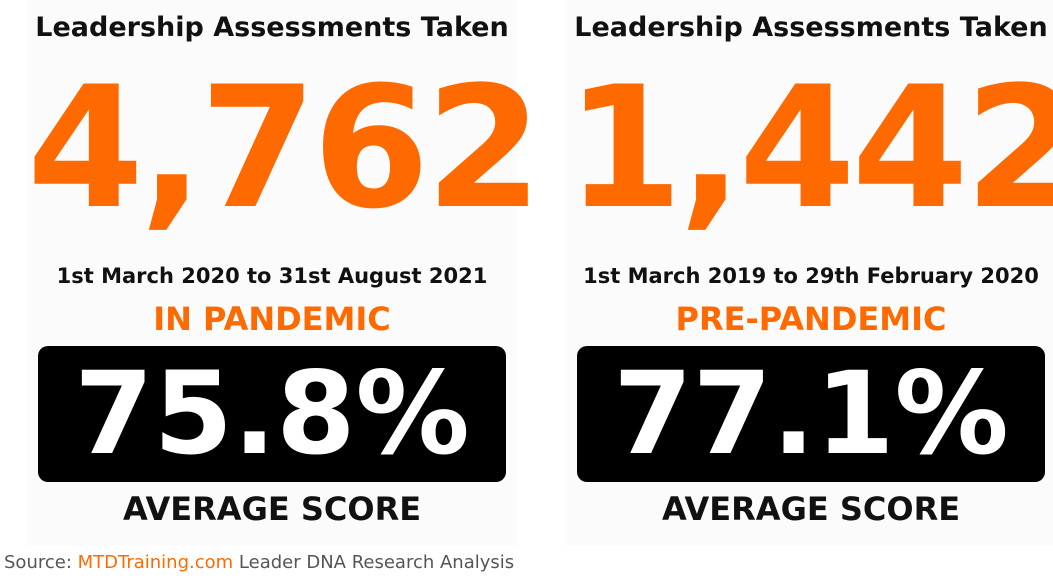  Describe the element at coordinates (811, 276) in the screenshot. I see `date-range: 1st March 2019 to 29th February 2020` at that location.